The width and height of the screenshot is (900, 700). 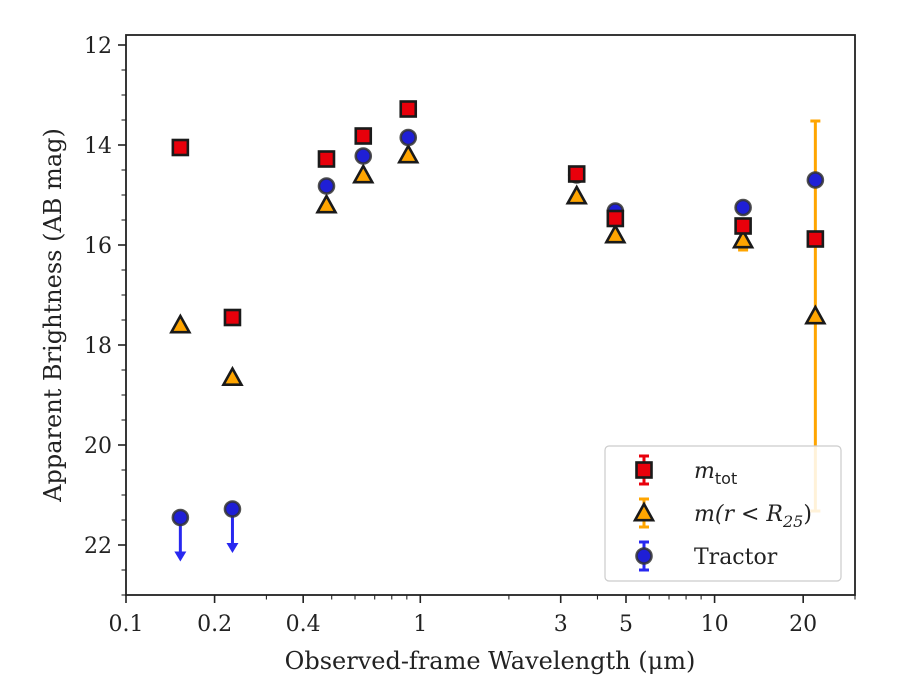 What do you see at coordinates (644, 511) in the screenshot?
I see `legend-triangle-marker` at bounding box center [644, 511].